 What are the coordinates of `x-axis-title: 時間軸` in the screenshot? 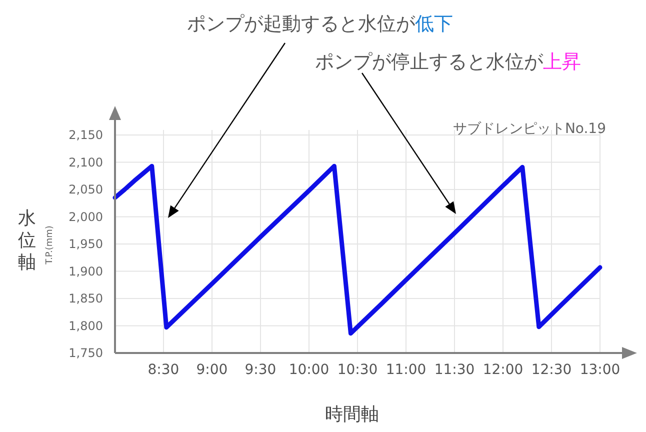 It's located at (352, 414).